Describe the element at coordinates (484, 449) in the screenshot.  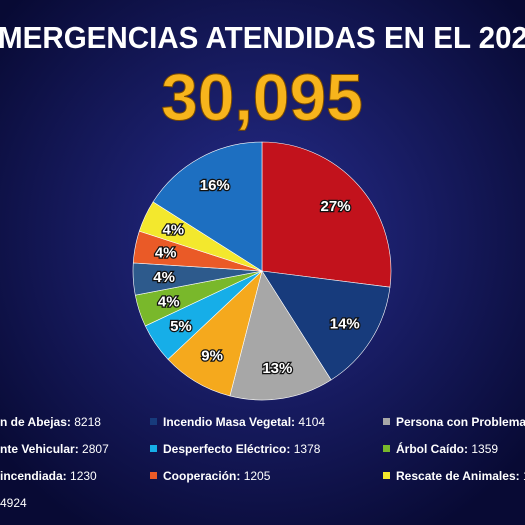
I see `legend-count: 1359` at that location.